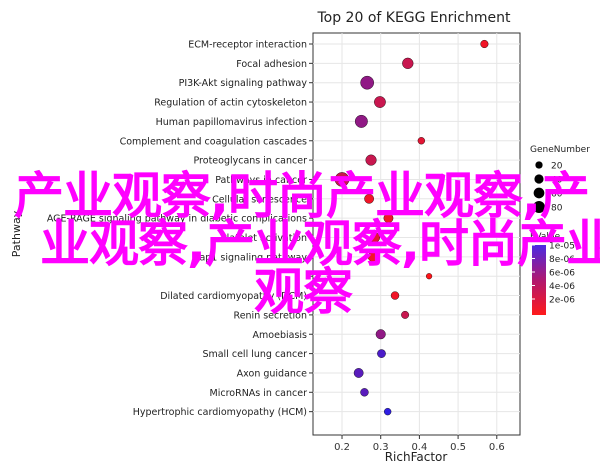  What do you see at coordinates (271, 64) in the screenshot?
I see `y-tick-label: Focal adhesion` at bounding box center [271, 64].